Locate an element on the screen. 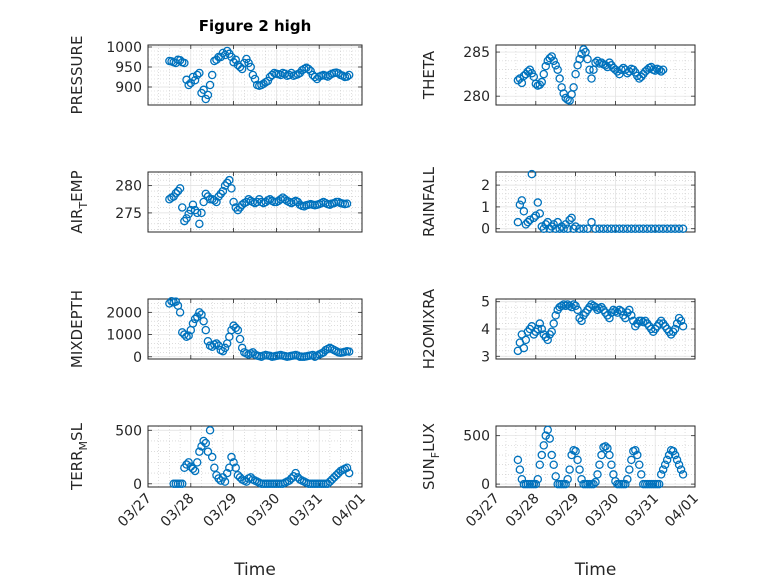 The height and width of the screenshot is (583, 778). ylabel-rest: SL is located at coordinates (77, 431).